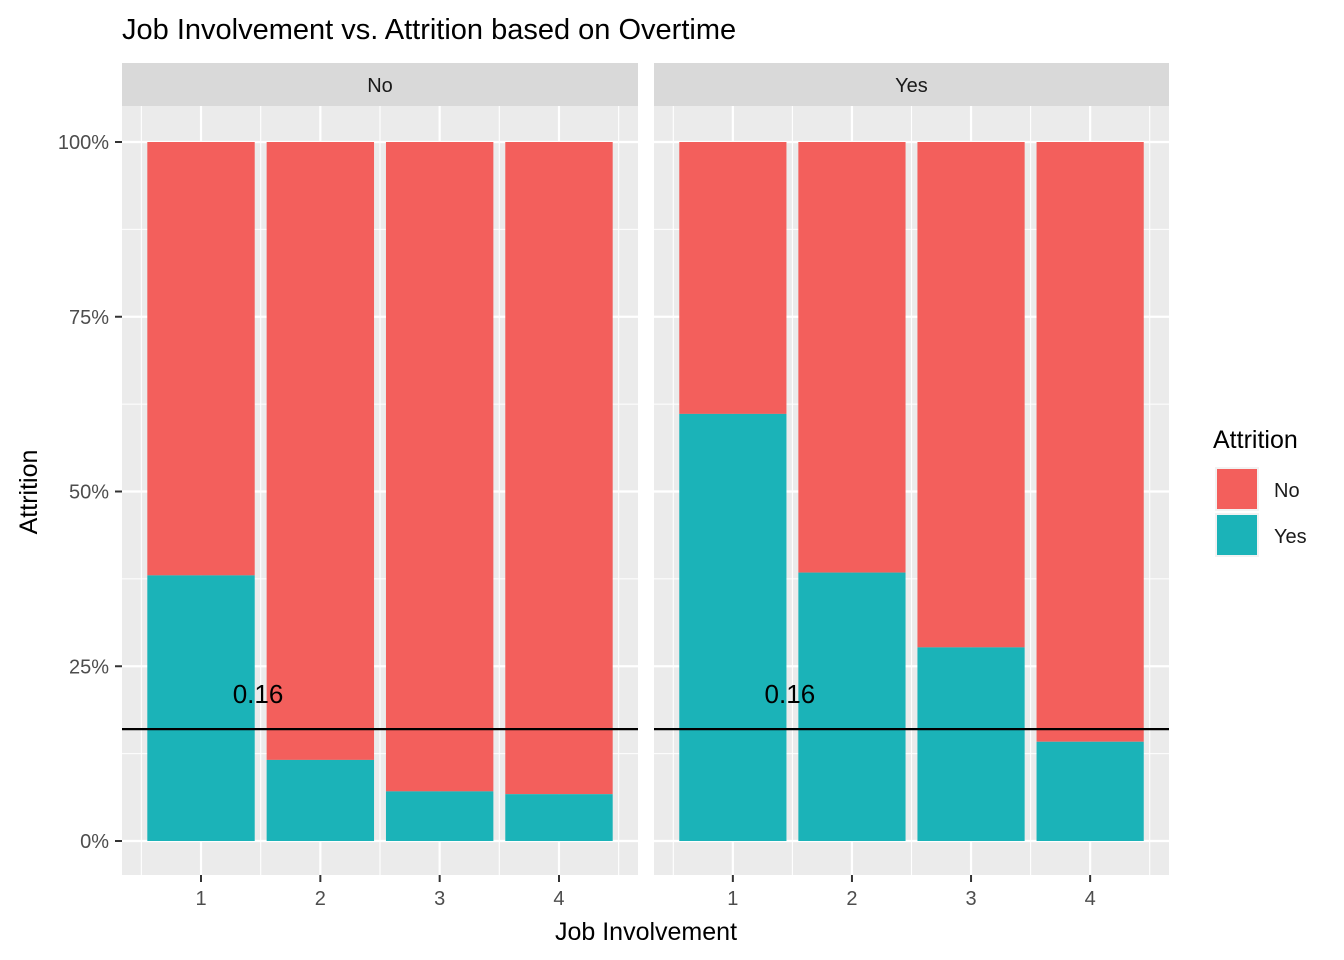 This screenshot has width=1344, height=960. What do you see at coordinates (1287, 491) in the screenshot?
I see `legend-label-no: No` at bounding box center [1287, 491].